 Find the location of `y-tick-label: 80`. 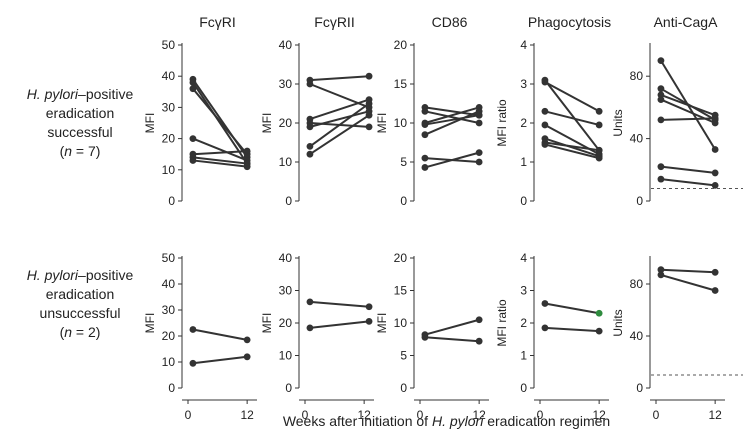

y-tick-label: 80 is located at coordinates (637, 76).